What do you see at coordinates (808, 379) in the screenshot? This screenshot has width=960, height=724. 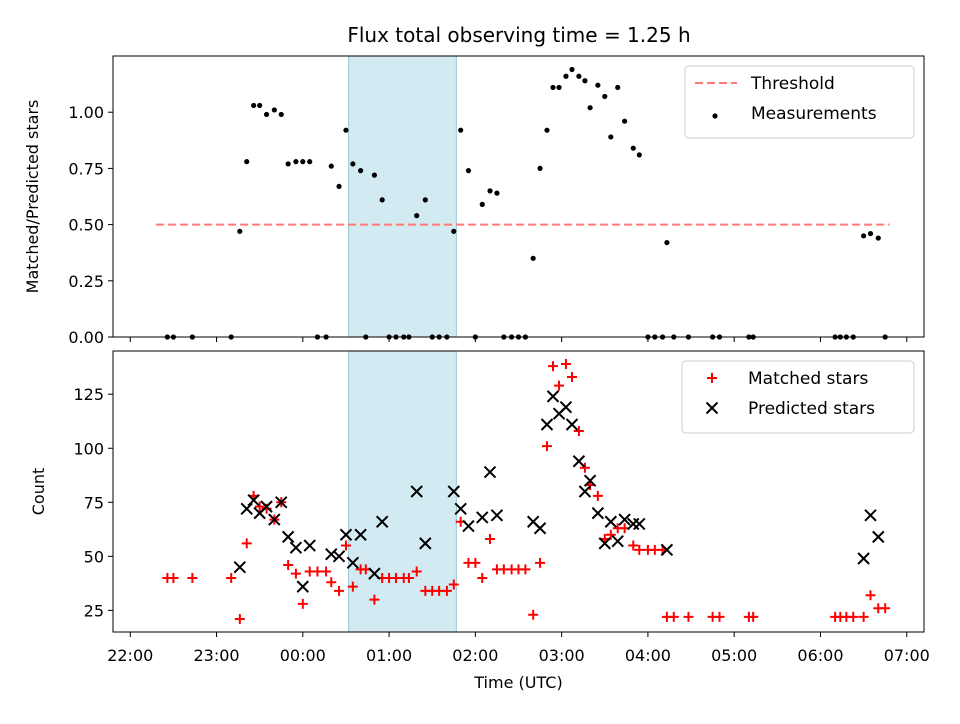 I see `legend-label: Matched stars` at bounding box center [808, 379].